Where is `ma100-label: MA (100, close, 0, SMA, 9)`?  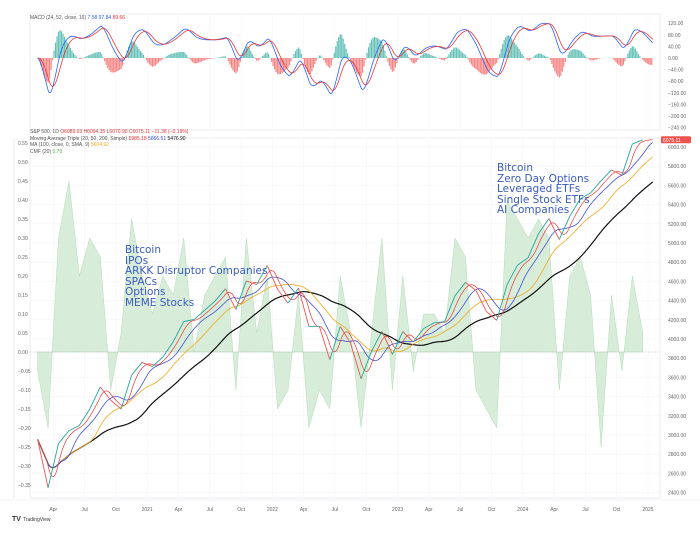 ma100-label: MA (100, close, 0, SMA, 9) is located at coordinates (60, 145).